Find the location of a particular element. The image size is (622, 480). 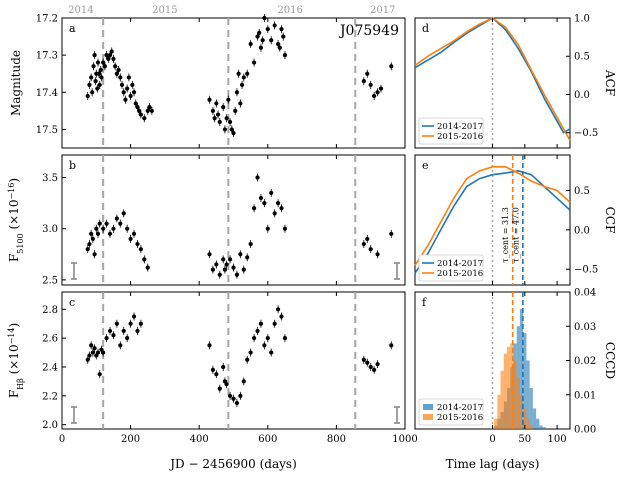

year-label: 2014 is located at coordinates (80, 10).